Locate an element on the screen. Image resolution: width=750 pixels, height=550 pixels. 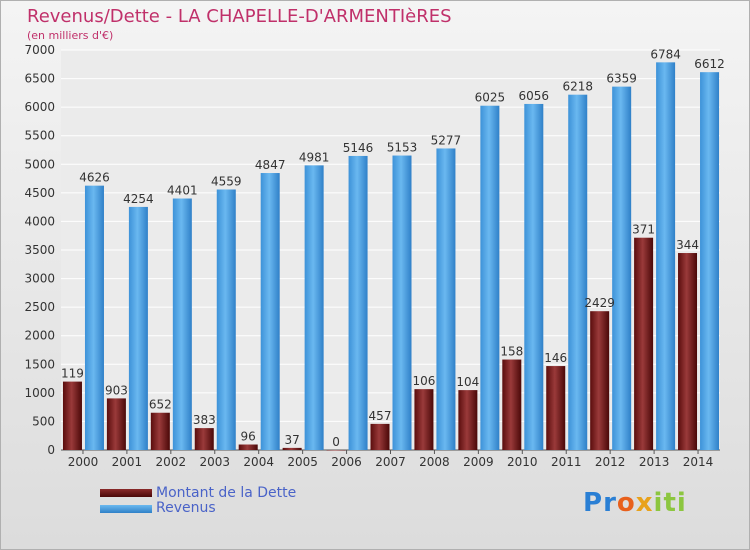
data-label-dette: 158 is located at coordinates (511, 352).